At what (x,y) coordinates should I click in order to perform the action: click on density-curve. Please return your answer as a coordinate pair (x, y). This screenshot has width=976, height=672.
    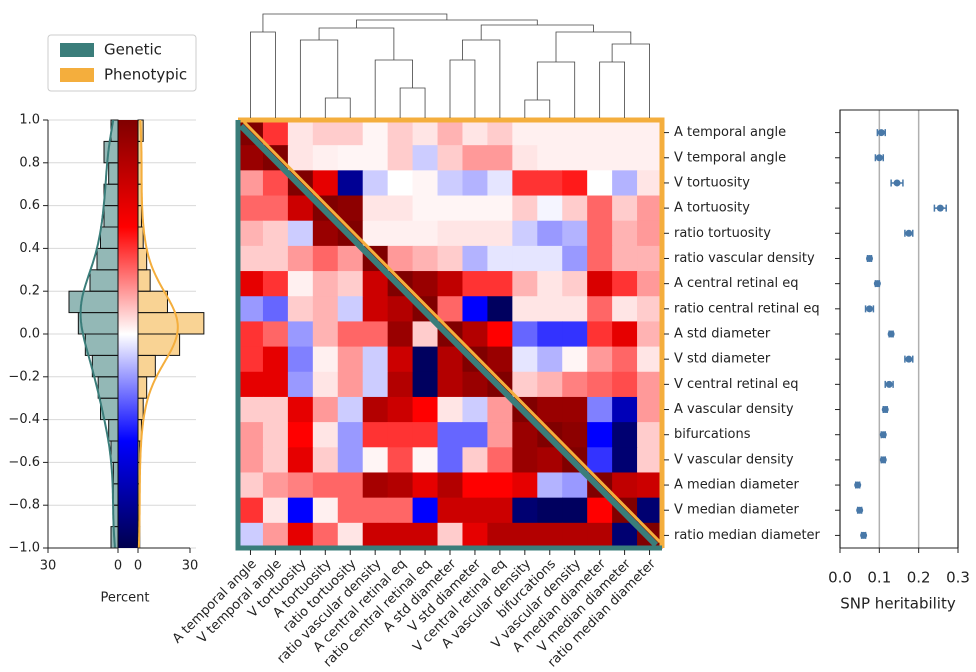
    Looking at the image, I should click on (97, 334).